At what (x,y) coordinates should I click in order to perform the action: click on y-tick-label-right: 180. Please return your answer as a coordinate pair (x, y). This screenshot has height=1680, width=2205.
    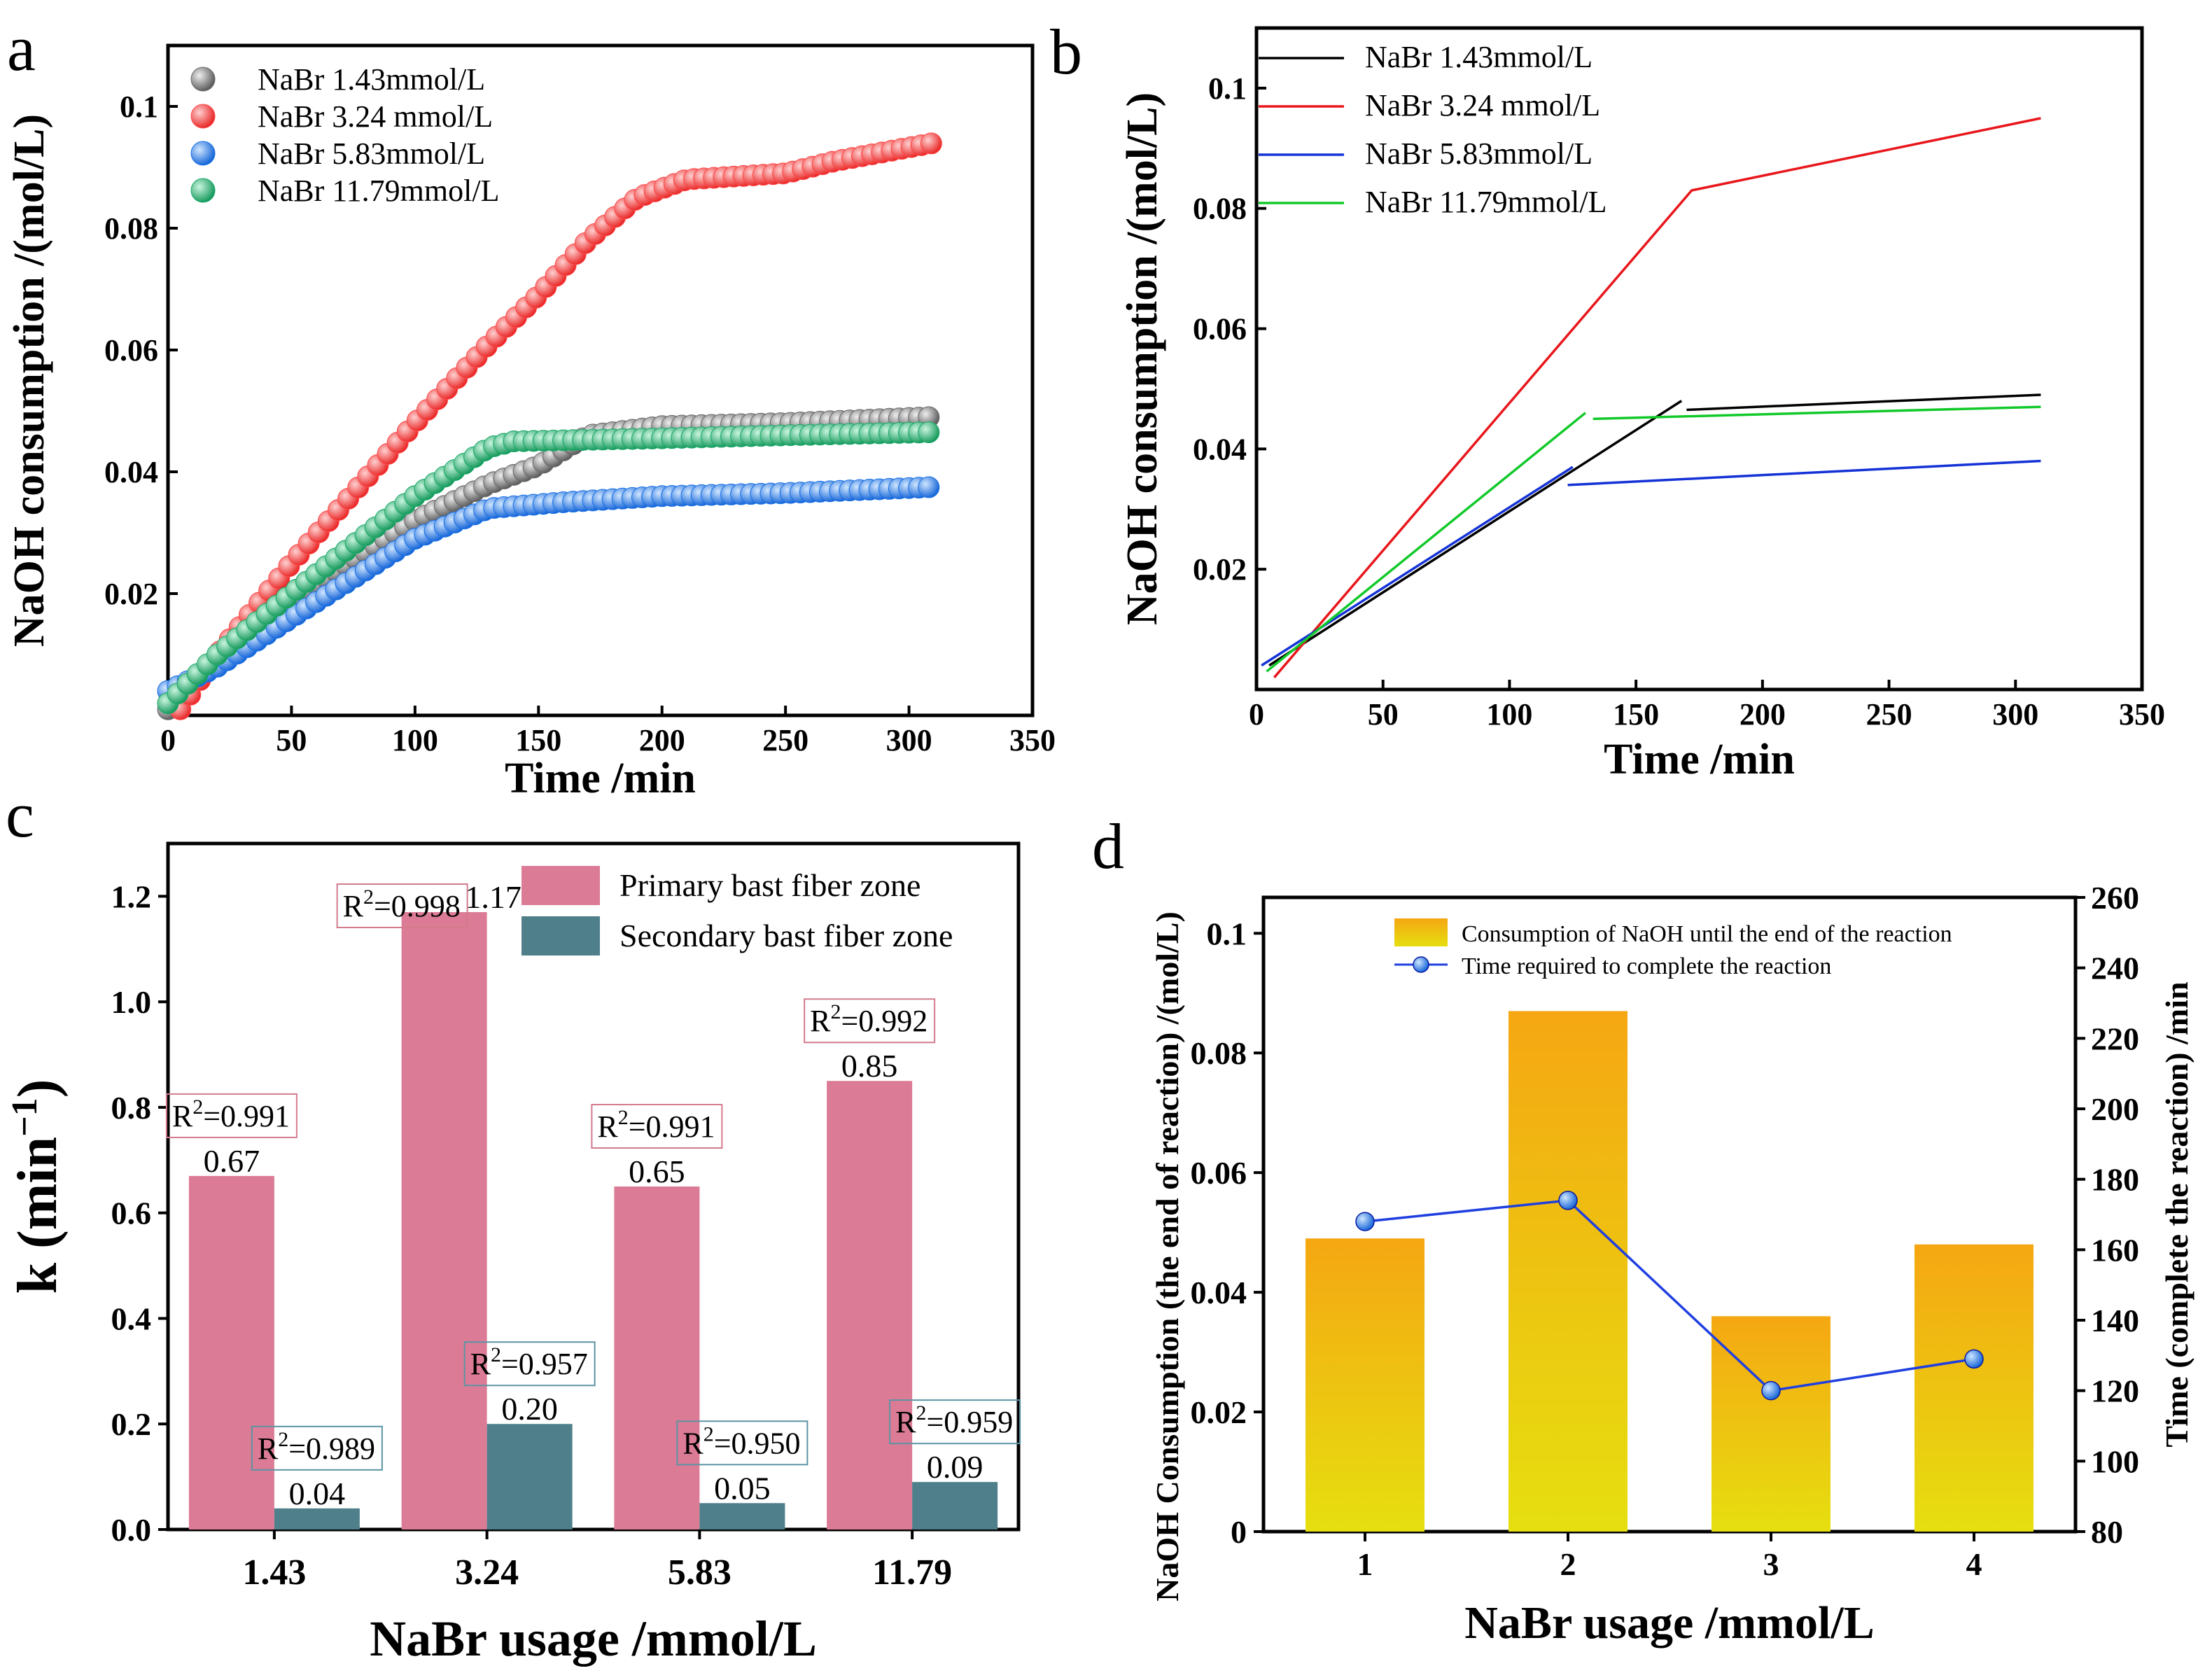
    Looking at the image, I should click on (2115, 1180).